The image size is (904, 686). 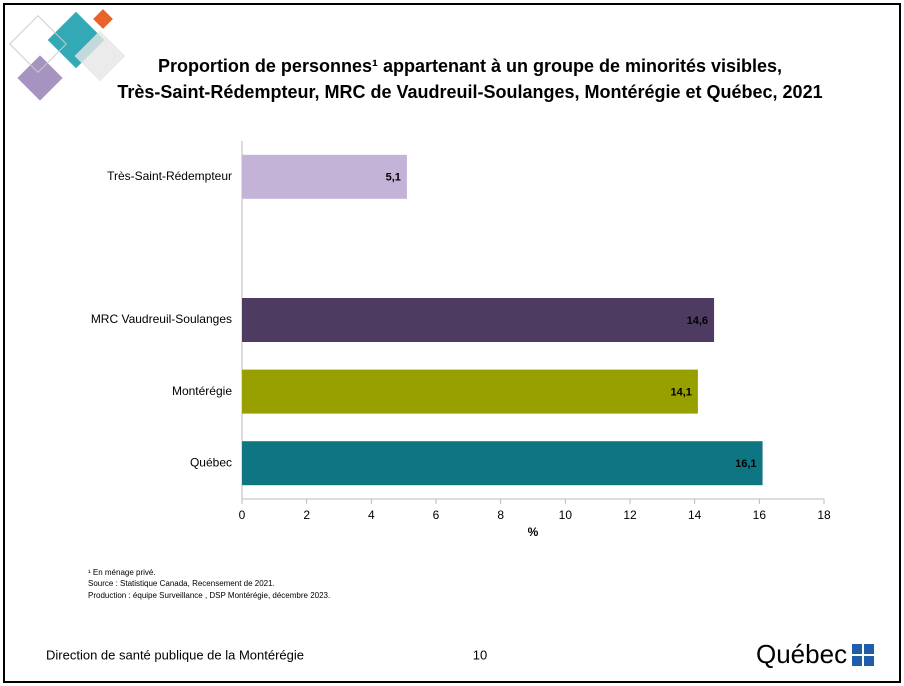 I want to click on x-tick-label: 2, so click(x=306, y=515).